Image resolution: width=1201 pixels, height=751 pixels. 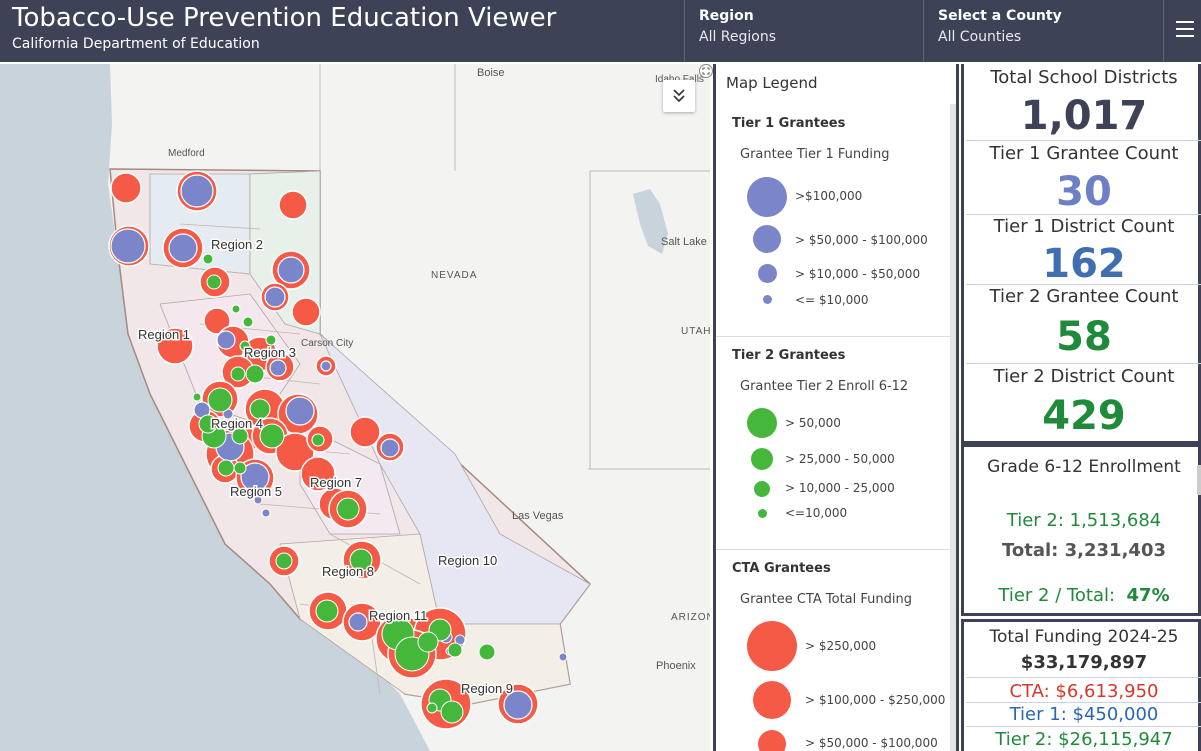 I want to click on legend-tier2-item: > 10,000 - 25,000, so click(x=840, y=488).